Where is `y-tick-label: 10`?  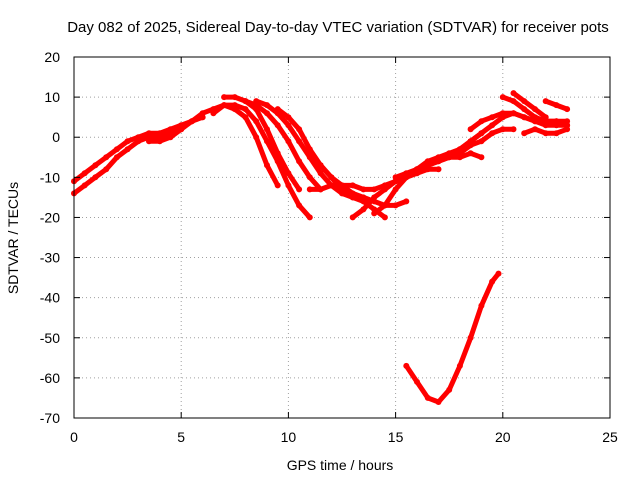 y-tick-label: 10 is located at coordinates (52, 97).